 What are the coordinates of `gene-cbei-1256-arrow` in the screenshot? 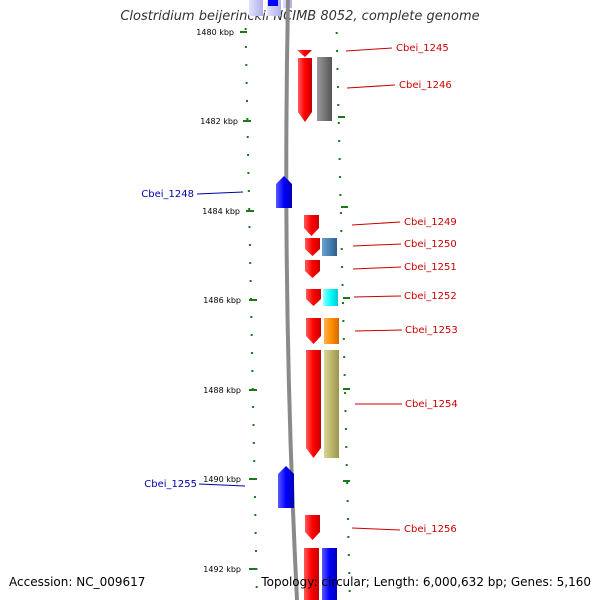 It's located at (312, 527).